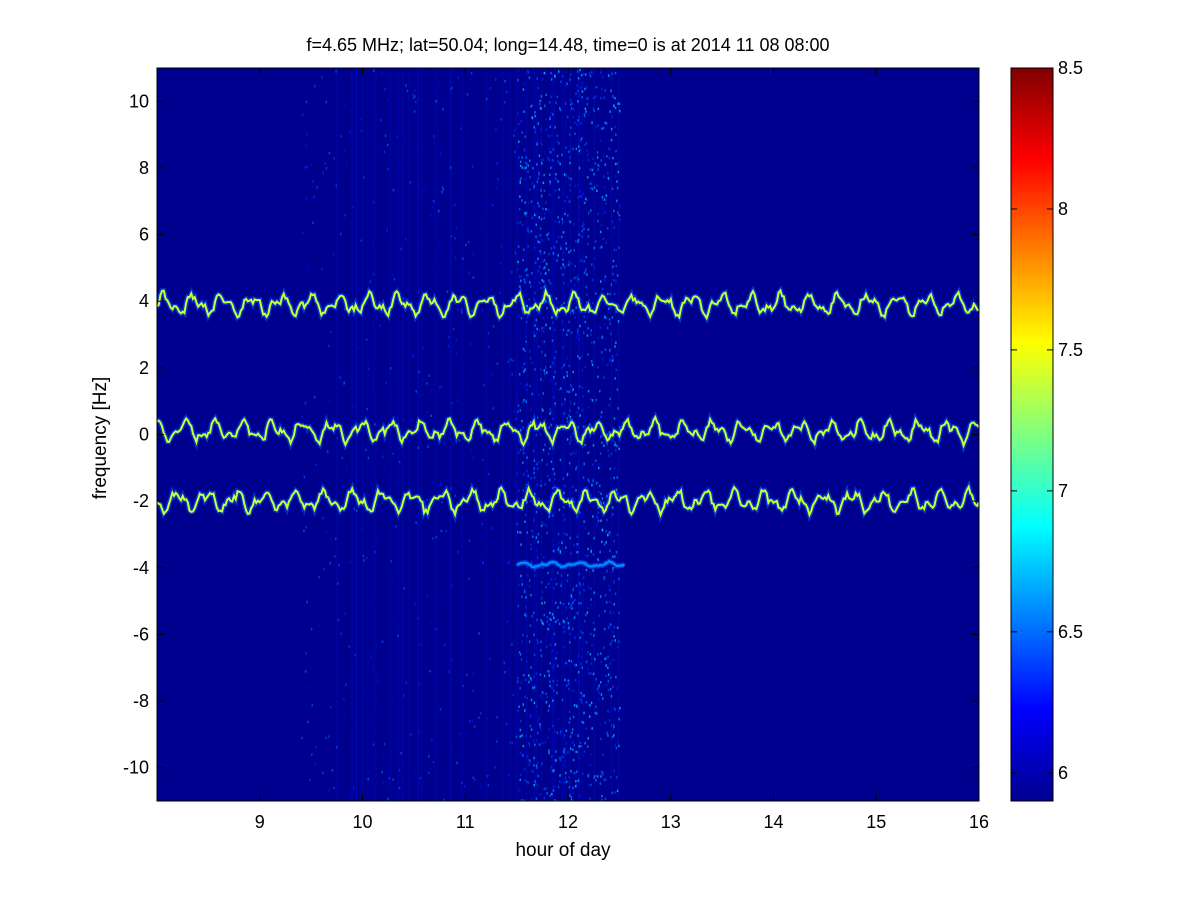  What do you see at coordinates (144, 435) in the screenshot?
I see `y-tick-label: 0` at bounding box center [144, 435].